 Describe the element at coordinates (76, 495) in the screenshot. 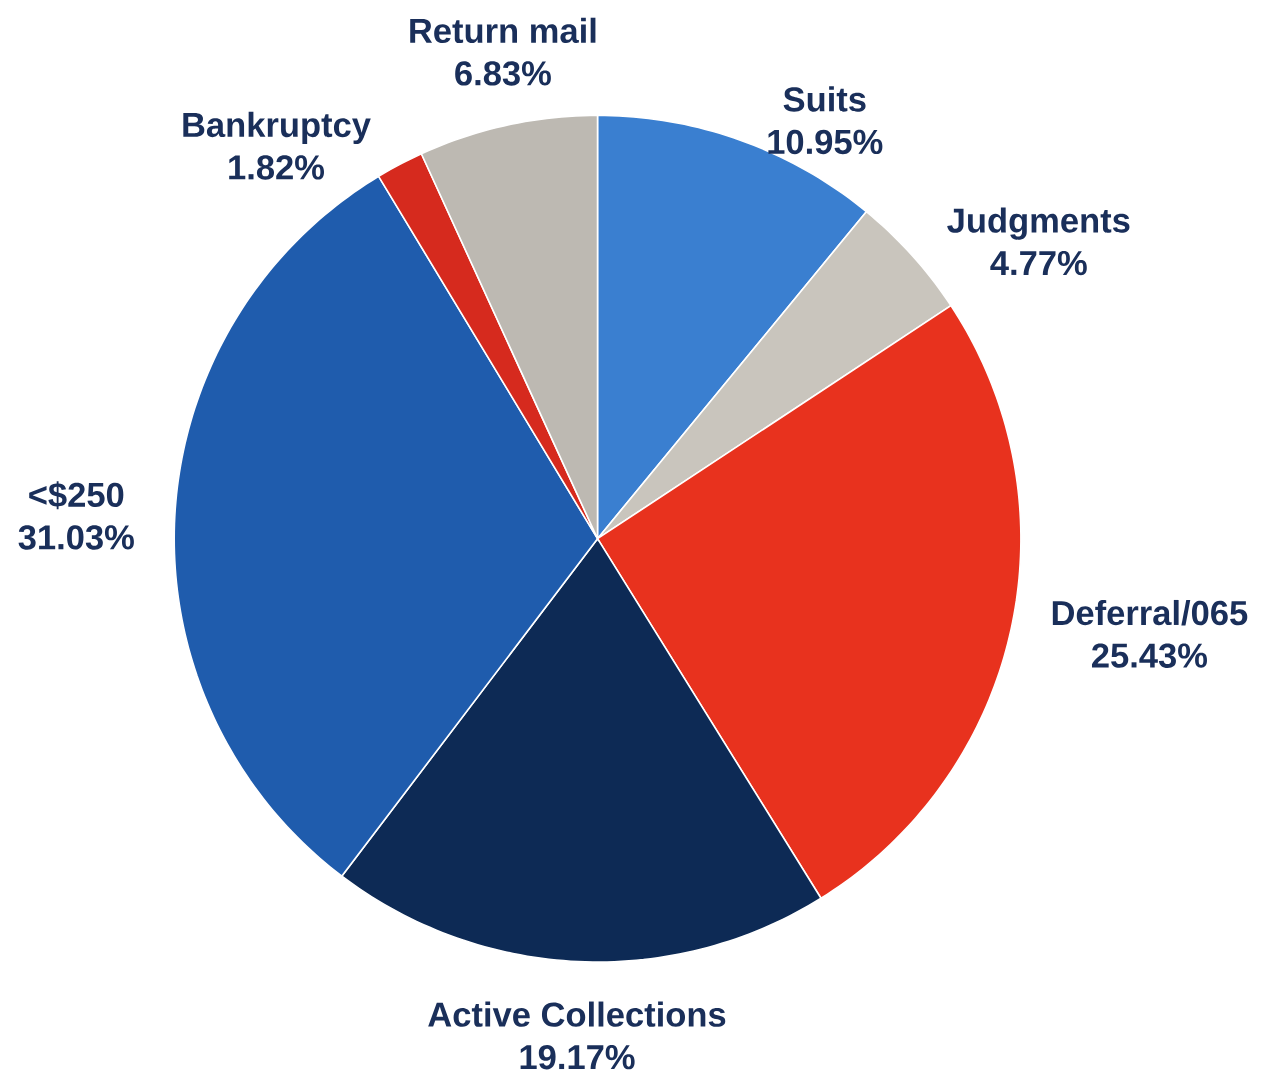

I see `slice-label: <$250` at that location.